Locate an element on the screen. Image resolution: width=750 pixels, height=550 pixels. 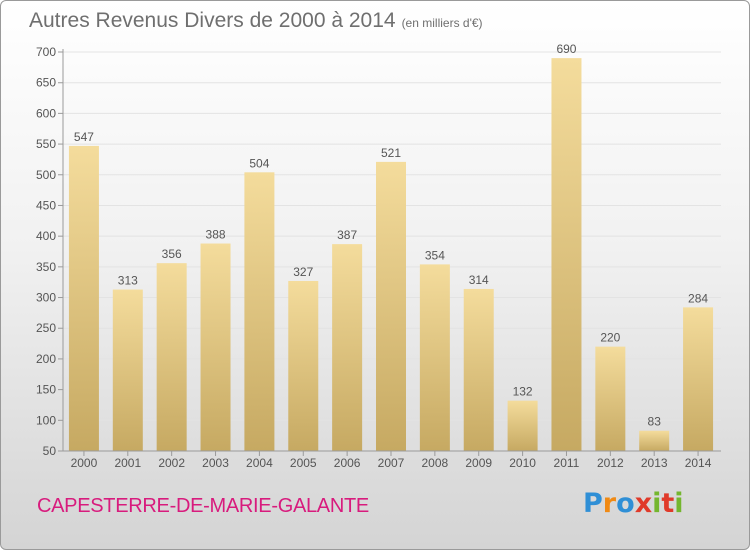
location-label: CAPESTERRE-DE-MARIE-GALANTE is located at coordinates (203, 506).